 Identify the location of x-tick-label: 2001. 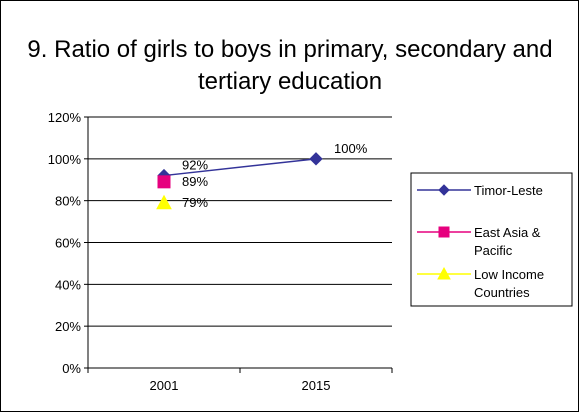
(164, 385).